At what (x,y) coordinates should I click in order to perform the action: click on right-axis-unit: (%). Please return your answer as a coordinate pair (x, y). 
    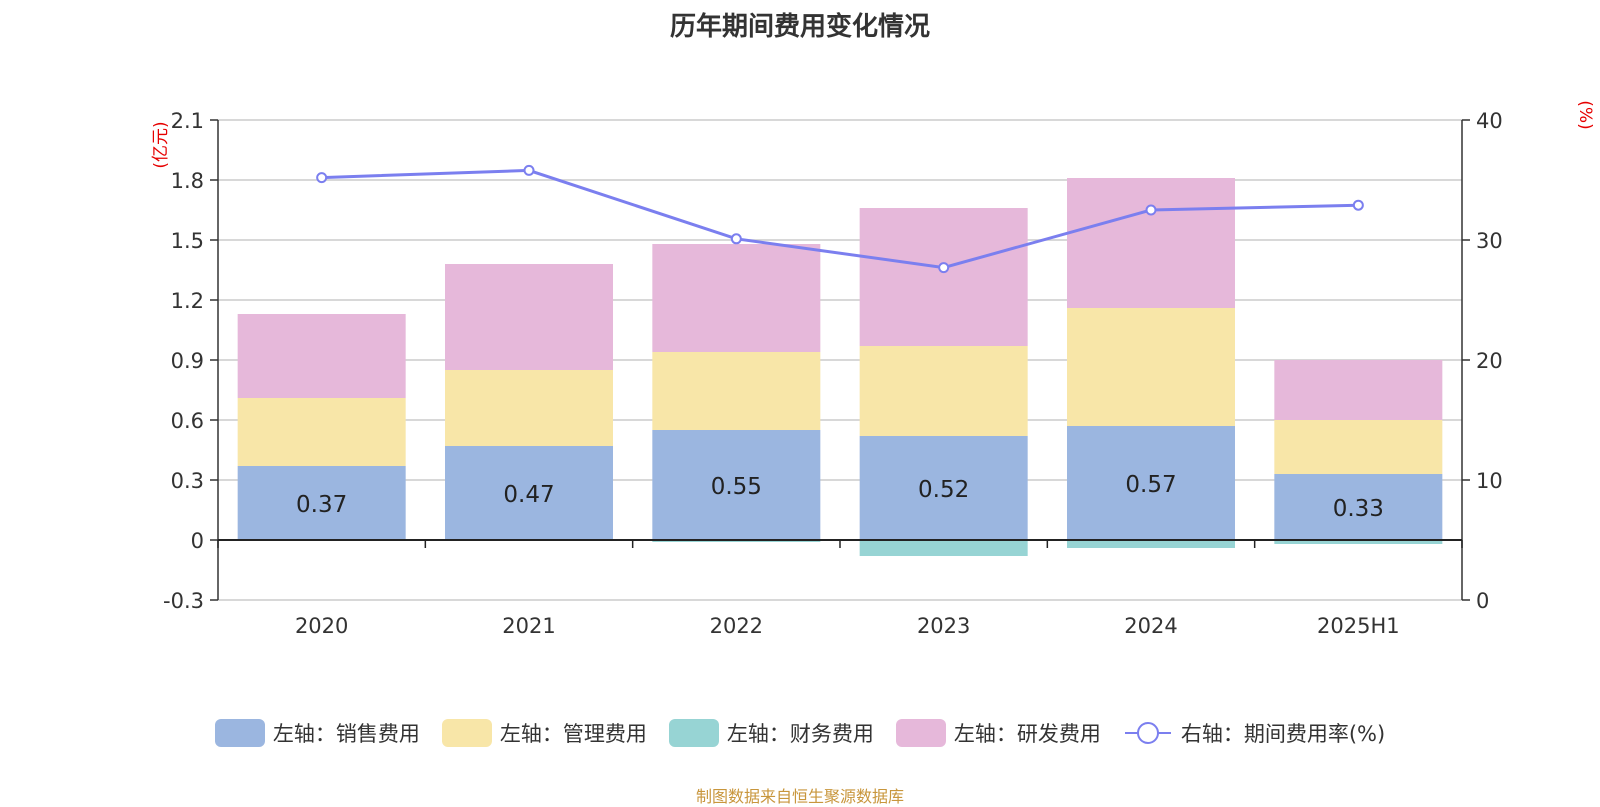
    Looking at the image, I should click on (1585, 114).